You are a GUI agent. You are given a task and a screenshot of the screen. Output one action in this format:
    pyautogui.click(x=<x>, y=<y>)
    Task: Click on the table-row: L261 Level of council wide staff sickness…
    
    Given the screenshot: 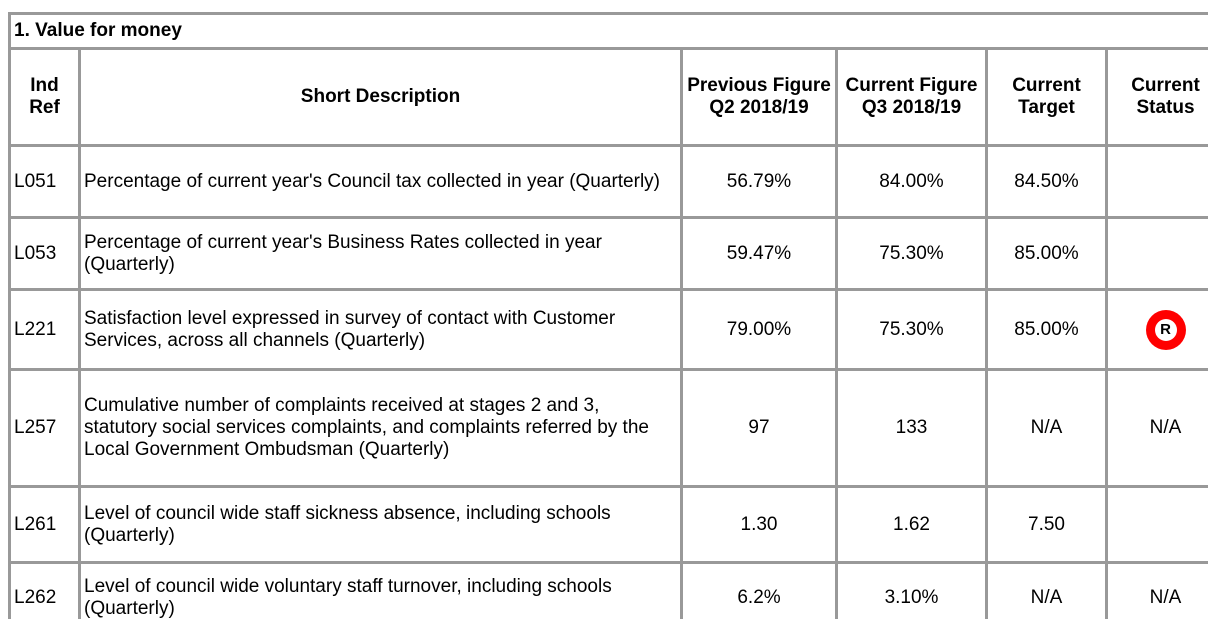 What is the action you would take?
    pyautogui.click(x=608, y=524)
    